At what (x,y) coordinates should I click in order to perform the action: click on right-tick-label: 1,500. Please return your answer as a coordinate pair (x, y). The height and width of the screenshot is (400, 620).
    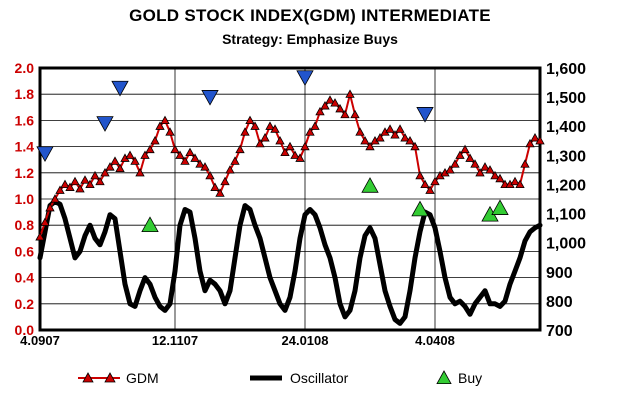
    Looking at the image, I should click on (566, 98).